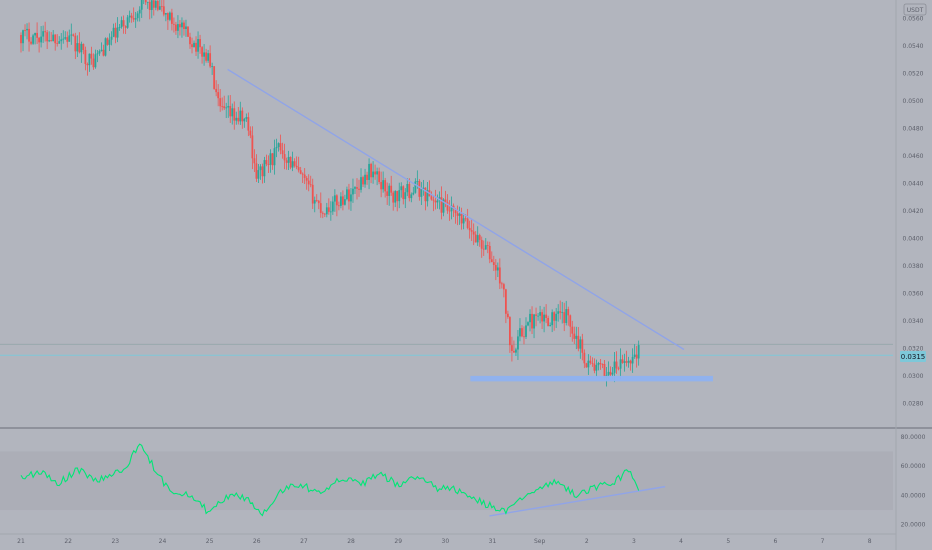  What do you see at coordinates (913, 156) in the screenshot?
I see `price-tick-label: 0.0460` at bounding box center [913, 156].